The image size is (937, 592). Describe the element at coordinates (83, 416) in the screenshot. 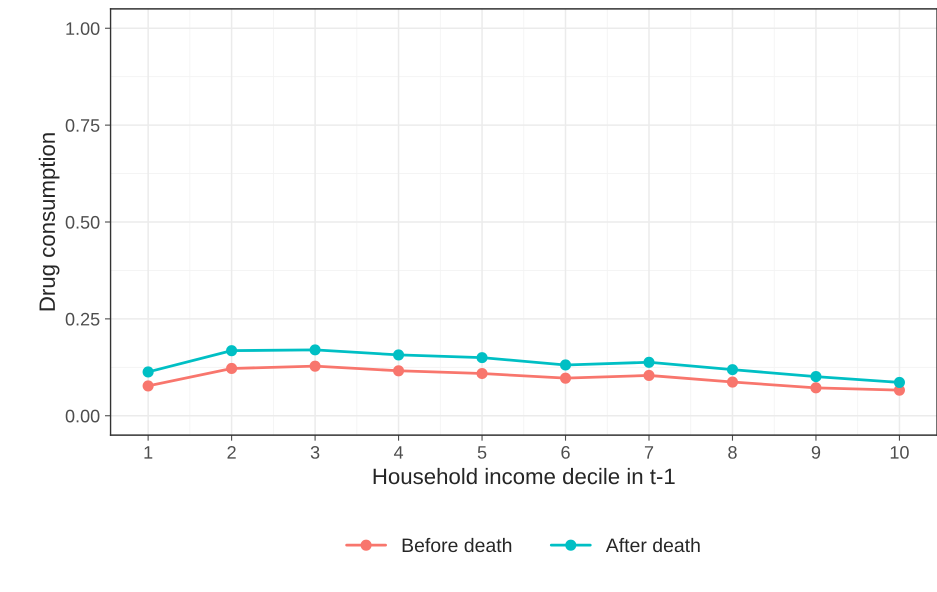

I see `y-tick-label: 0.00` at that location.